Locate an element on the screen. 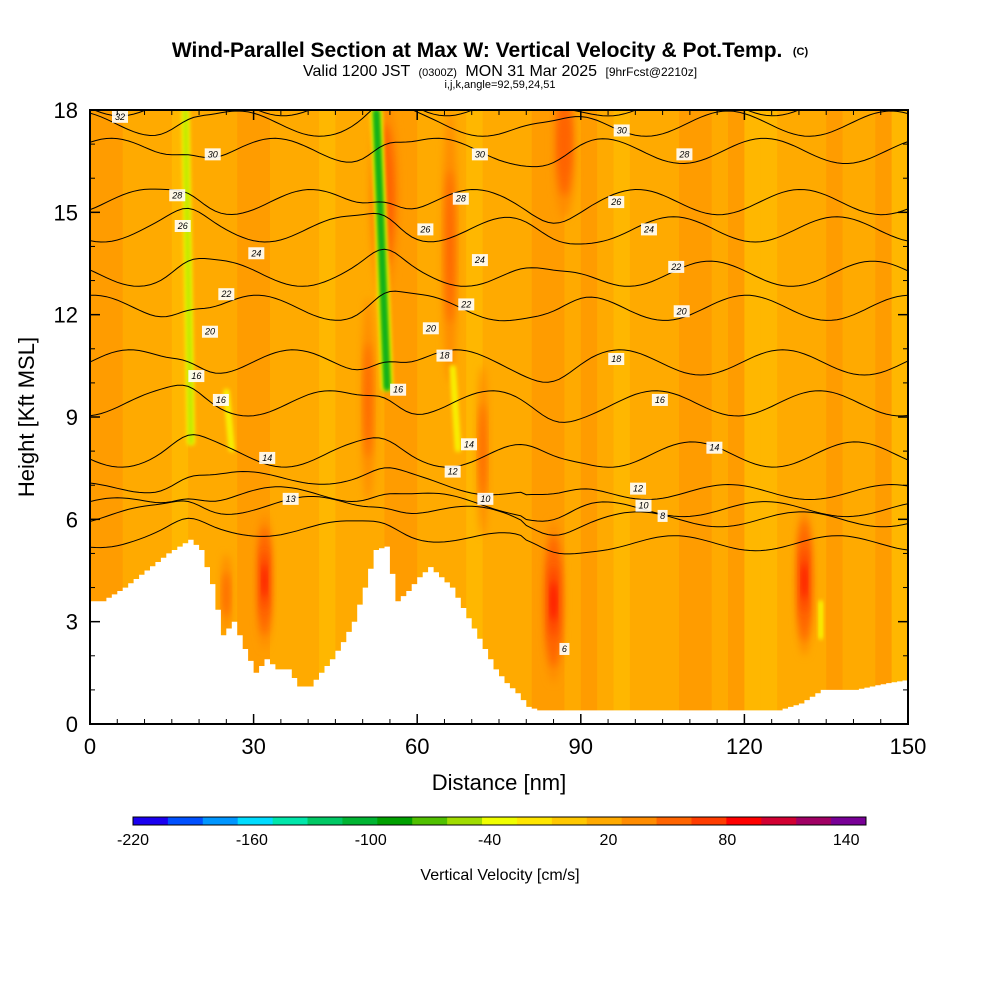 The height and width of the screenshot is (1000, 1000). colorbar-tick-label: 80 is located at coordinates (727, 840).